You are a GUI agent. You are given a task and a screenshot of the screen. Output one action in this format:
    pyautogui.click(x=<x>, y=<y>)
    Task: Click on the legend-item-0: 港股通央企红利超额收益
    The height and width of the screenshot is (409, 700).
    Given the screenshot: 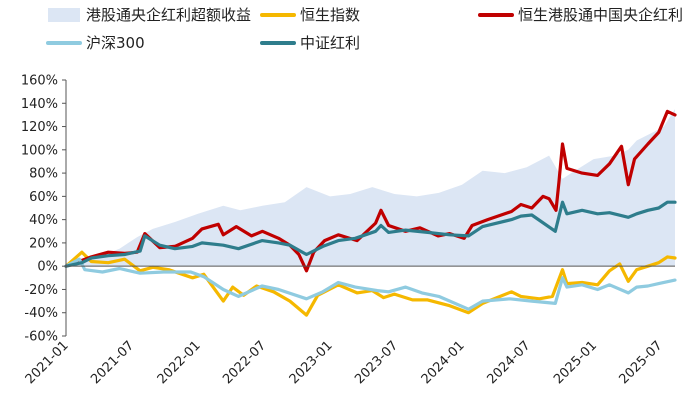 What is the action you would take?
    pyautogui.click(x=149, y=15)
    